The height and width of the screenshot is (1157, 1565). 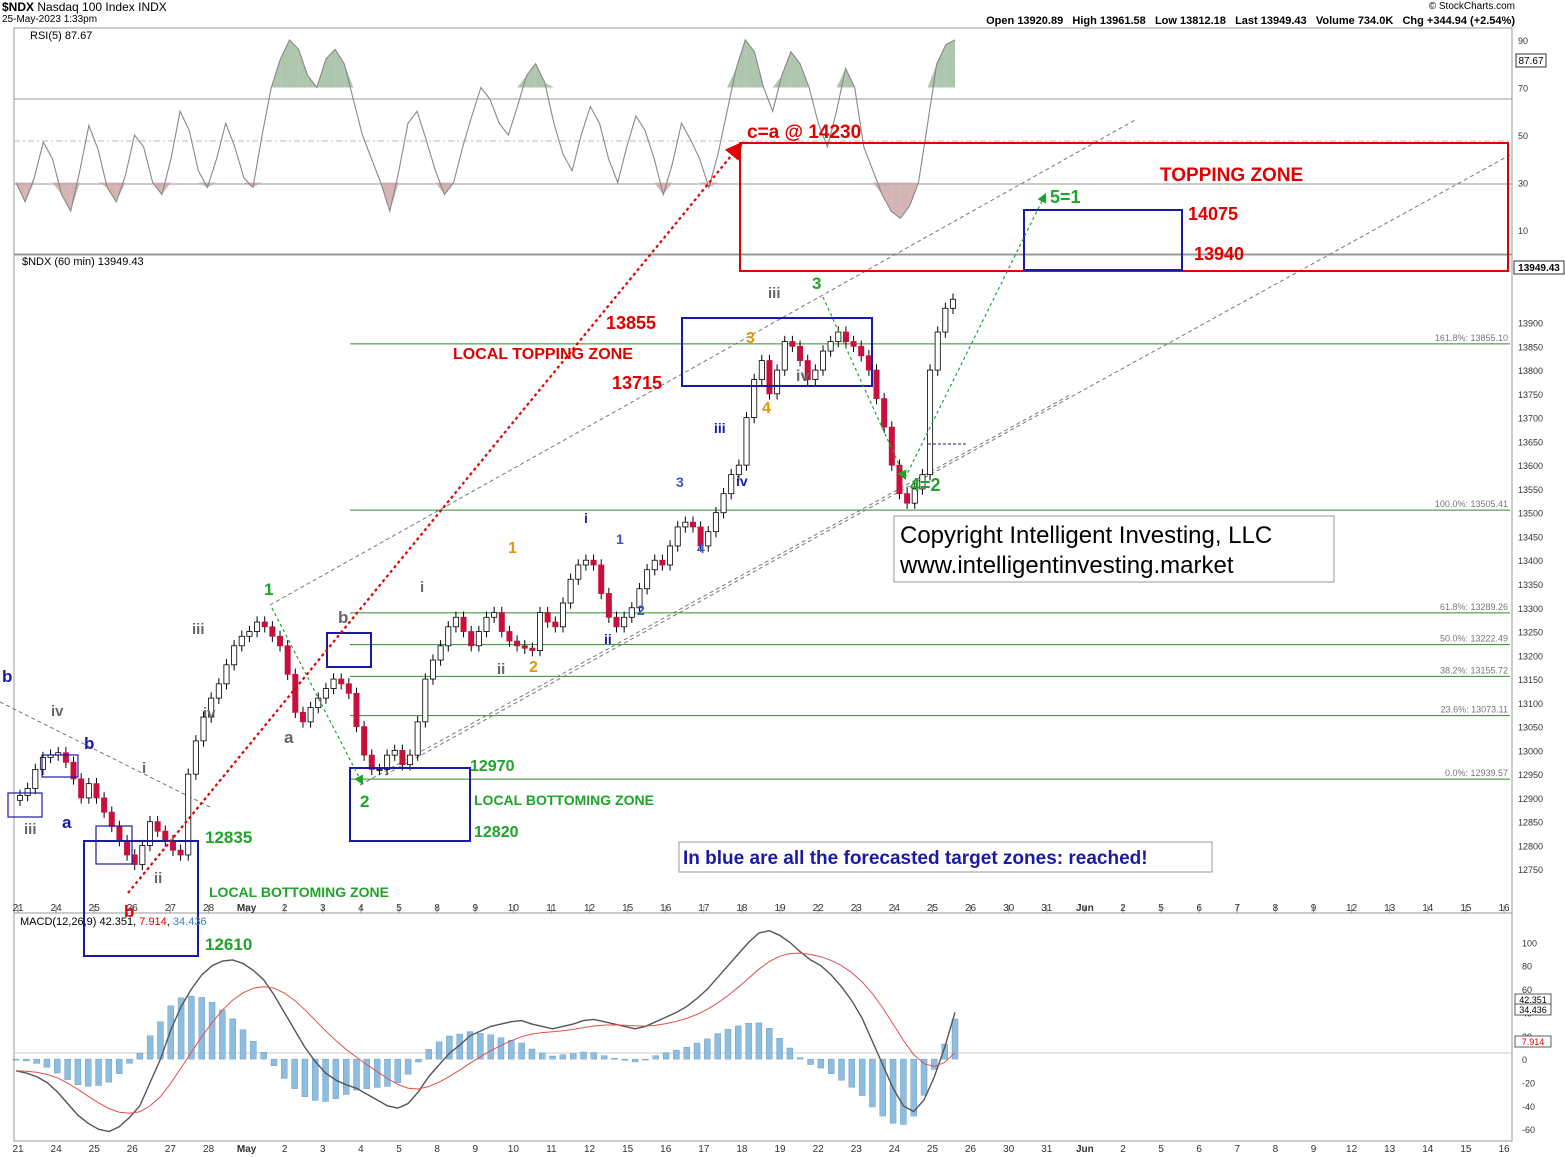 What do you see at coordinates (637, 383) in the screenshot?
I see `local-topping-bottom: 13715` at bounding box center [637, 383].